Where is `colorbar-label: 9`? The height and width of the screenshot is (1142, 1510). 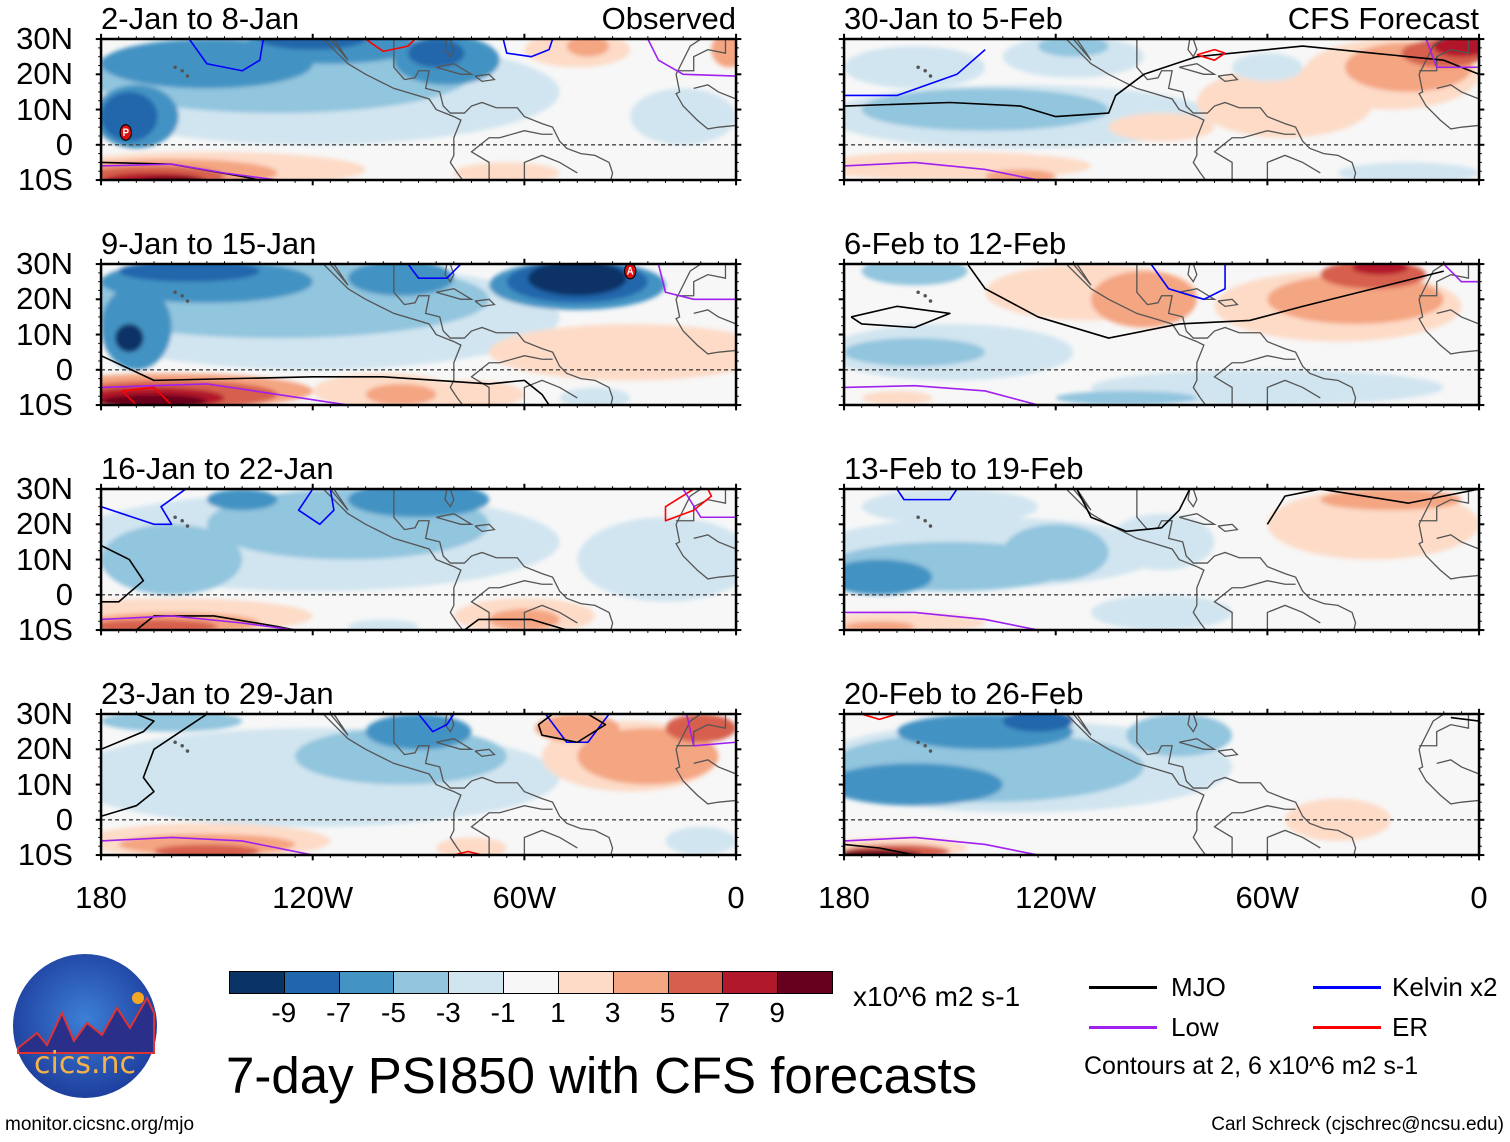 colorbar-label: 9 is located at coordinates (777, 1012).